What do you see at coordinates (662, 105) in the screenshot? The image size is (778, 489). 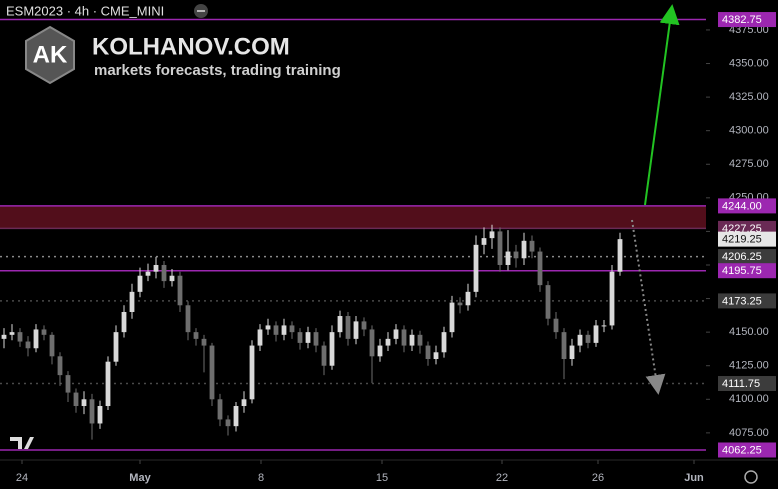 I see `up-arrow` at bounding box center [662, 105].